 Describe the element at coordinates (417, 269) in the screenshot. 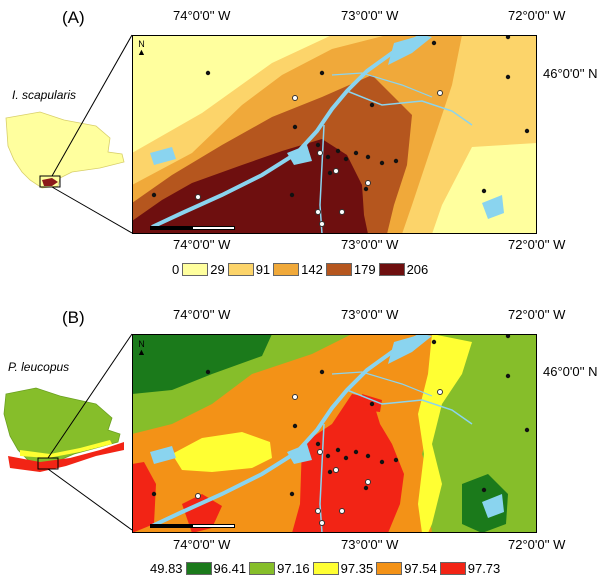

I see `panel-a-legend-label-5: 206` at that location.